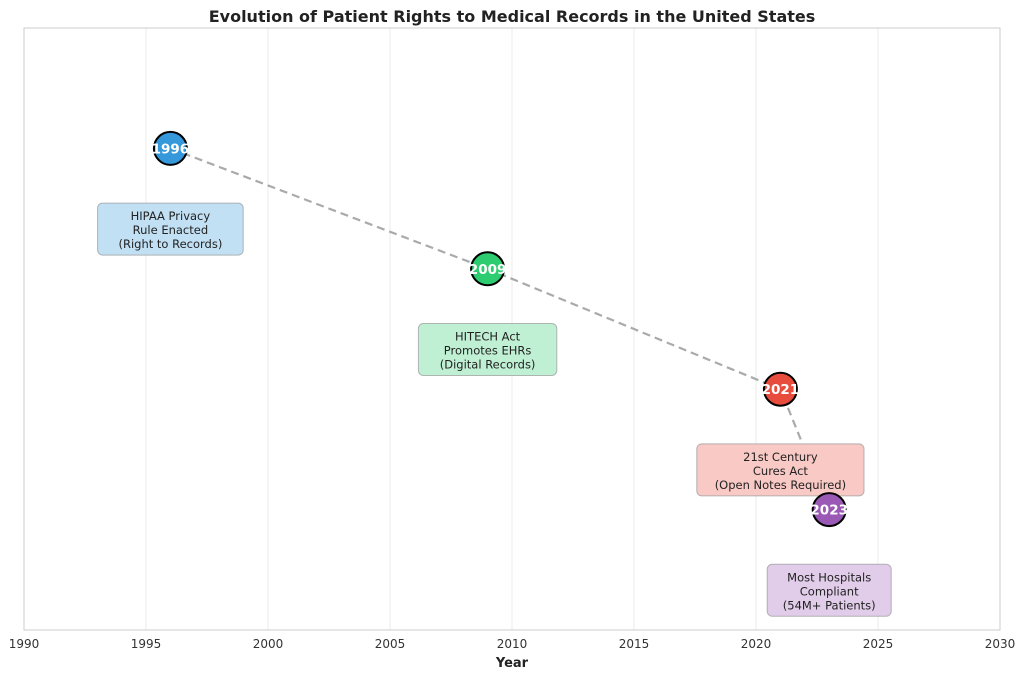 This screenshot has height=682, width=1024. What do you see at coordinates (1000, 644) in the screenshot?
I see `x-tick-label: 2030` at bounding box center [1000, 644].